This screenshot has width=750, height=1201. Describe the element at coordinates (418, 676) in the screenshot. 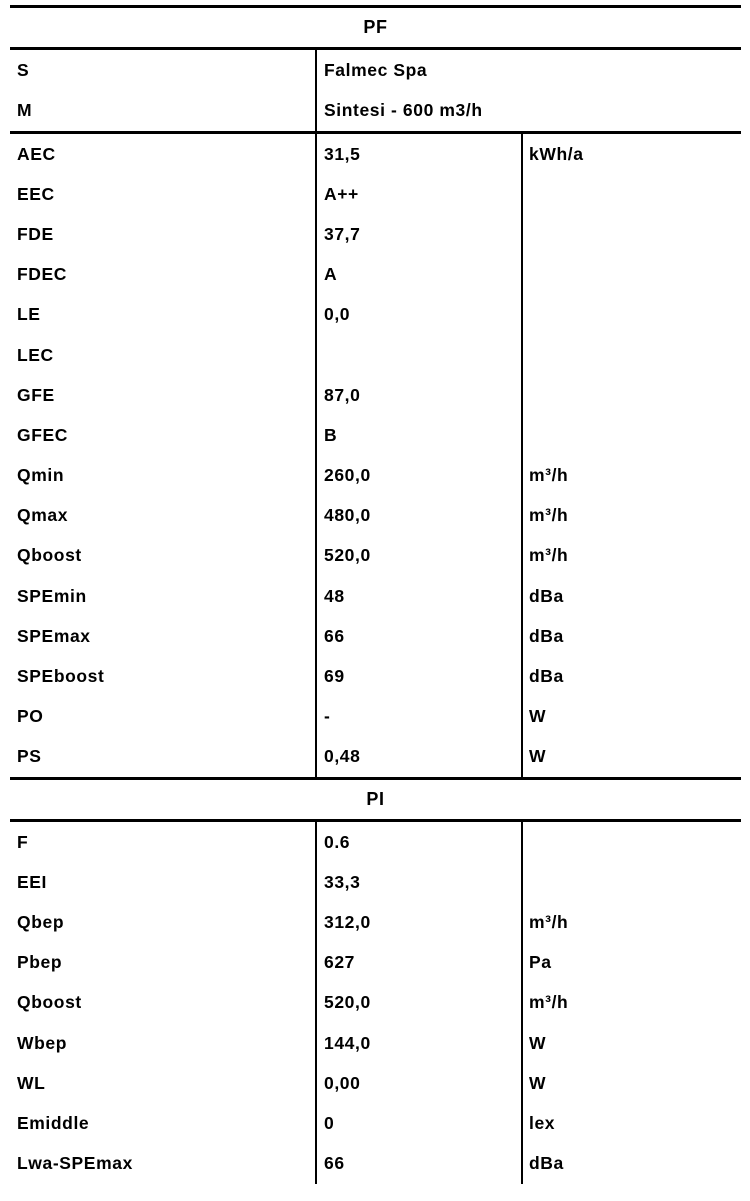

I see `row-value: 69` at that location.